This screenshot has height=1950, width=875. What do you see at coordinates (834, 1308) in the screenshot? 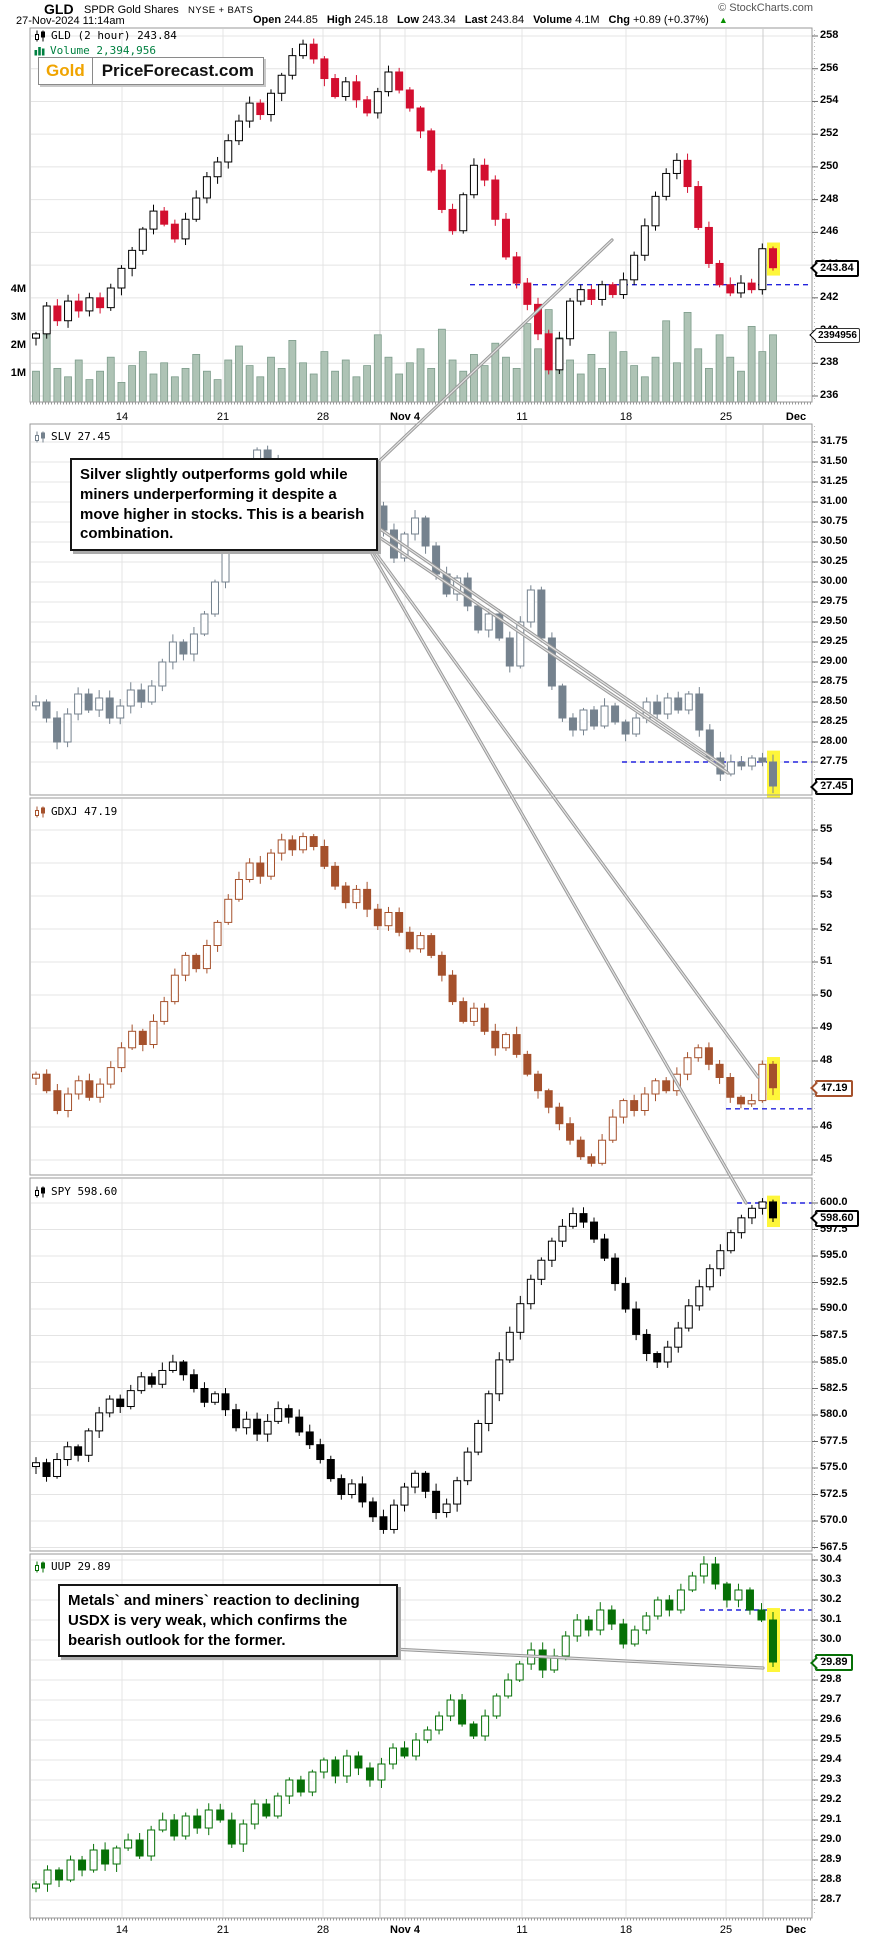
I see `axis-tick-label: 590.0` at bounding box center [834, 1308].